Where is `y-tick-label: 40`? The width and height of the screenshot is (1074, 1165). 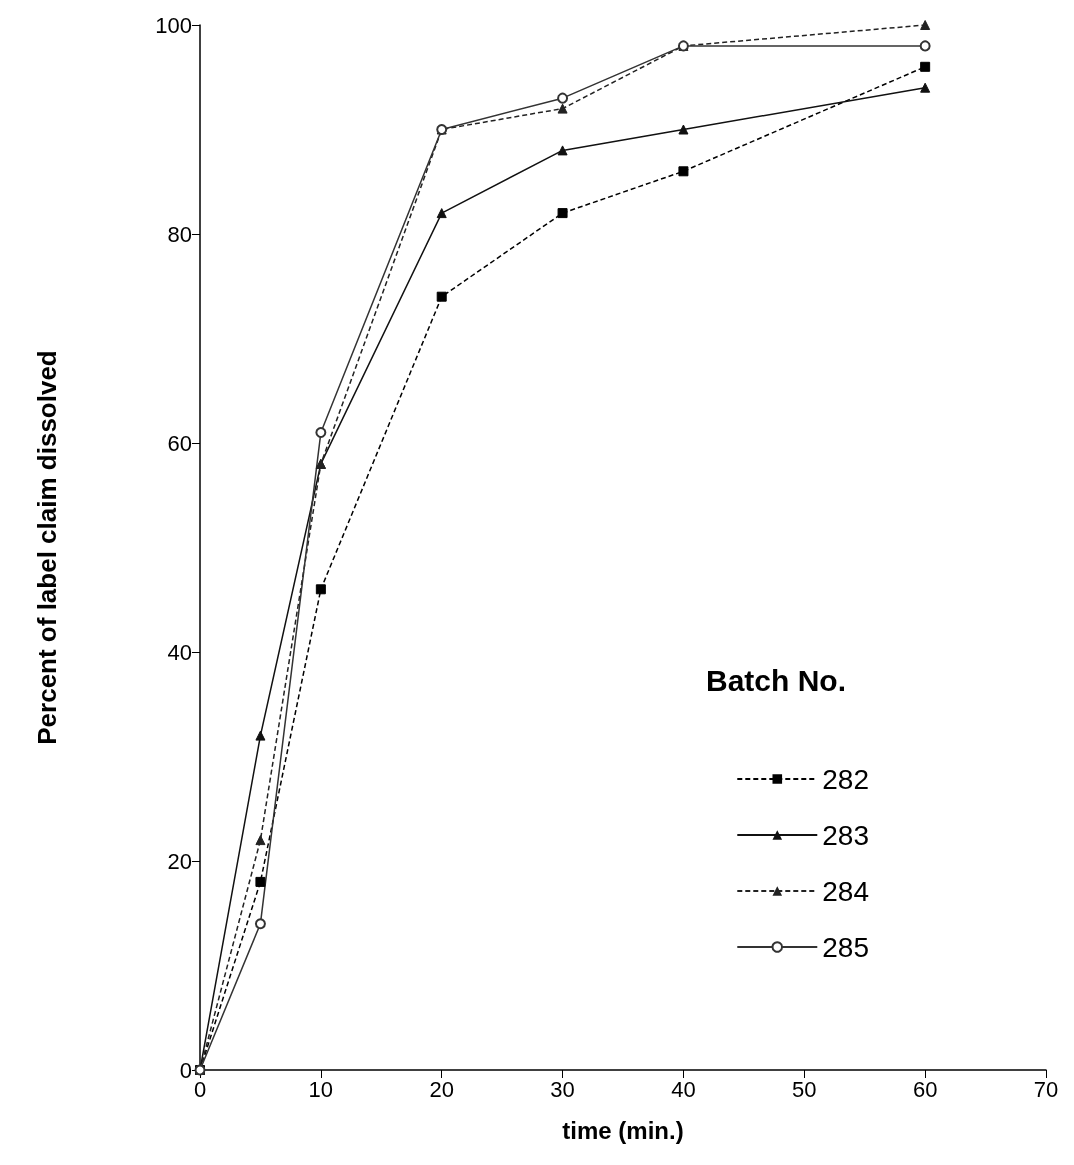 y-tick-label: 40 is located at coordinates (179, 652).